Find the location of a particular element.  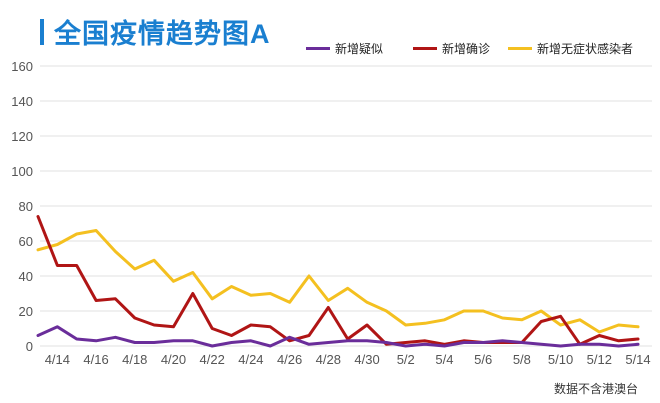

x-tick-label: 4/20 is located at coordinates (173, 359).